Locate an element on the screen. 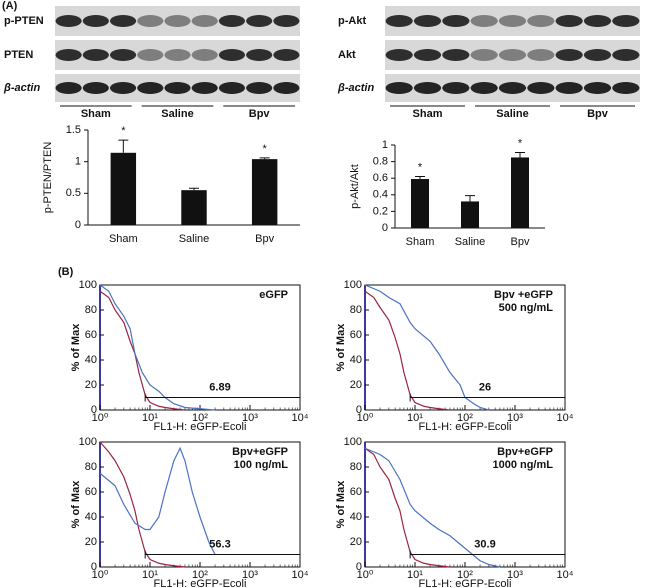  y-tick-label: 0.5 is located at coordinates (73, 193).